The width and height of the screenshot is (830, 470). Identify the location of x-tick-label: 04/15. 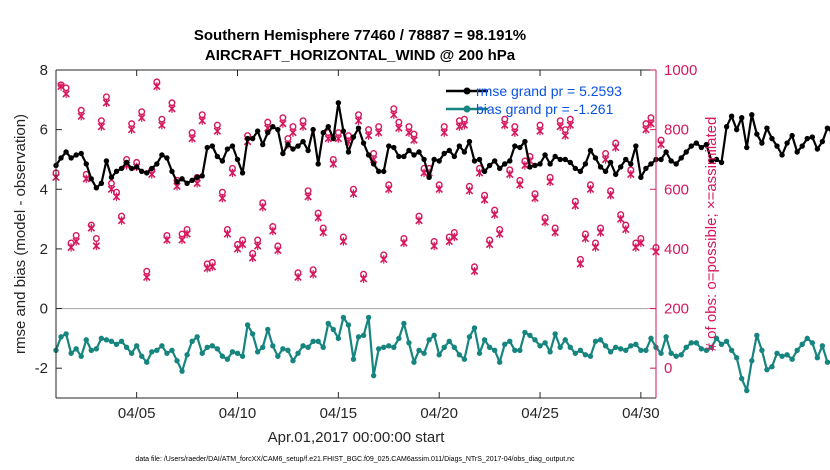
(339, 413).